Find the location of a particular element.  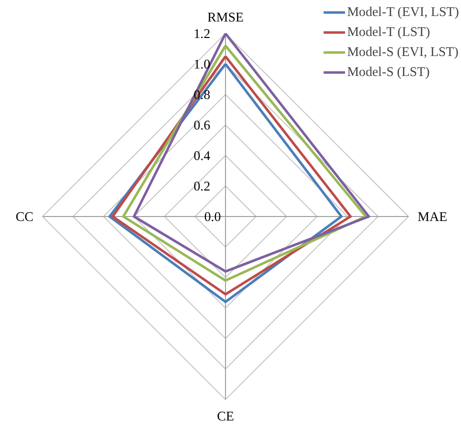

spoke-label: CE is located at coordinates (225, 416).